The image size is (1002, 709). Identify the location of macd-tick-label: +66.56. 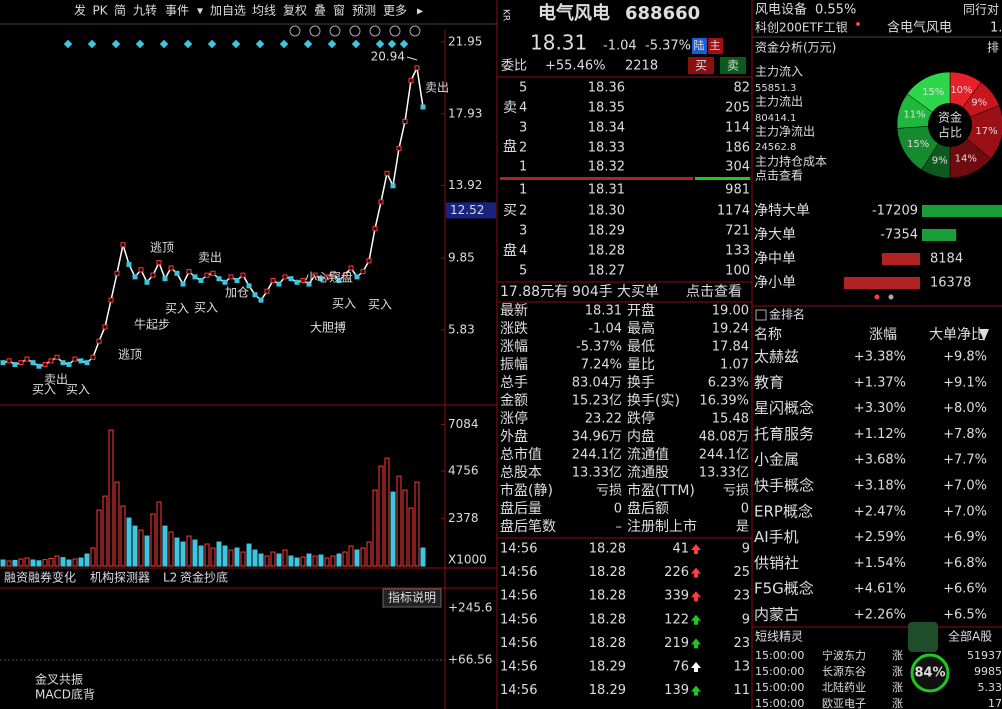
(470, 660).